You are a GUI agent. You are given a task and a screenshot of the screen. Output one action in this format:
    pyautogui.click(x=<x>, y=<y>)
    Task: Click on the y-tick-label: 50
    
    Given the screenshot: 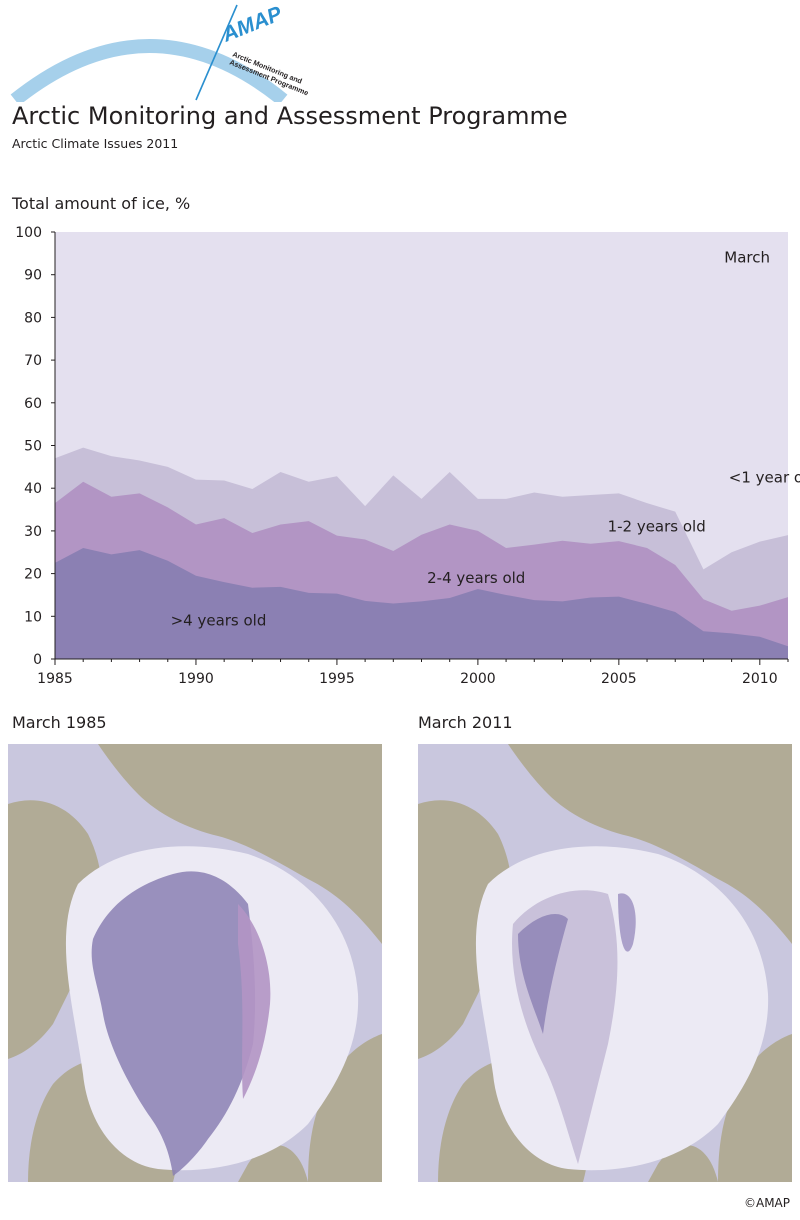 What is the action you would take?
    pyautogui.click(x=33, y=447)
    